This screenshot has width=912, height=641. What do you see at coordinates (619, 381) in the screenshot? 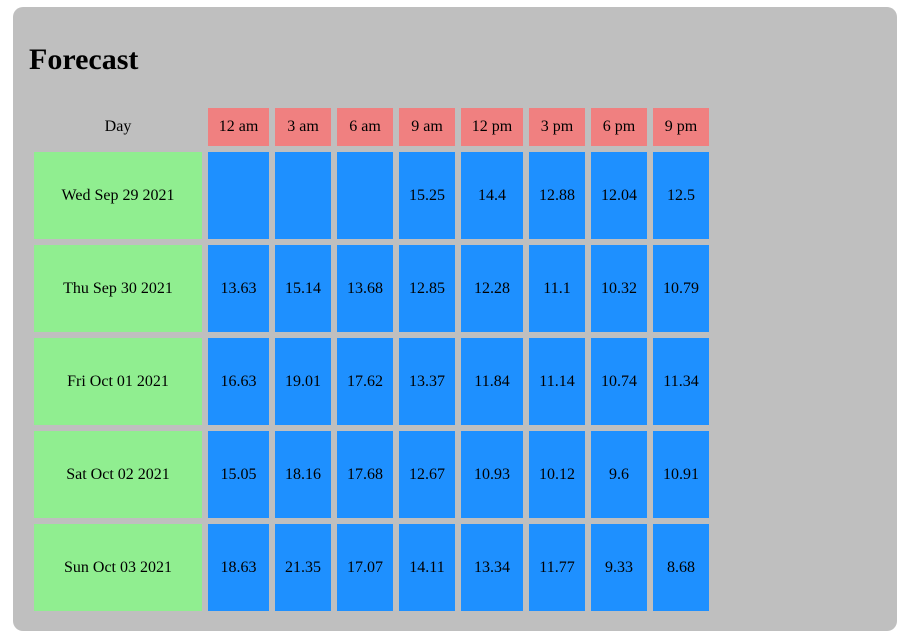
I see `value-cell: 10.74` at bounding box center [619, 381].